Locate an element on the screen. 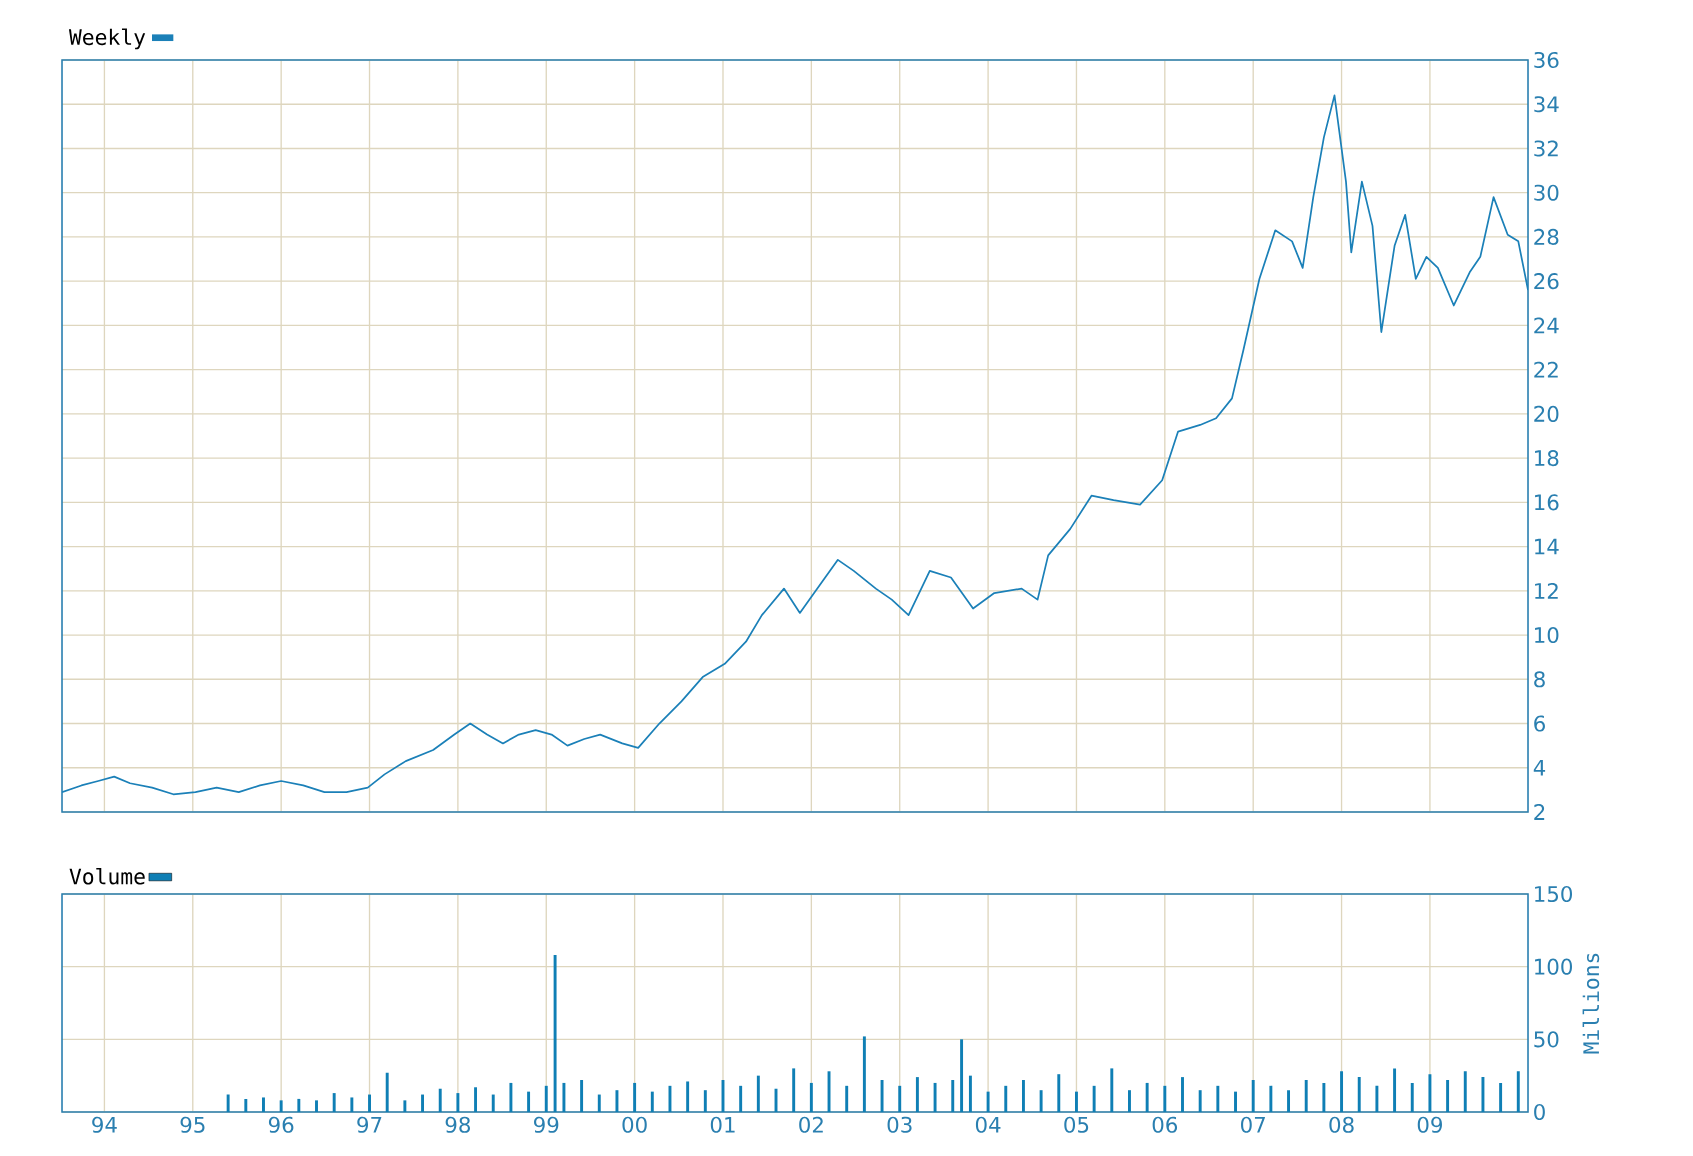 This screenshot has height=1156, width=1693. y-tick-label: 34 is located at coordinates (1546, 104).